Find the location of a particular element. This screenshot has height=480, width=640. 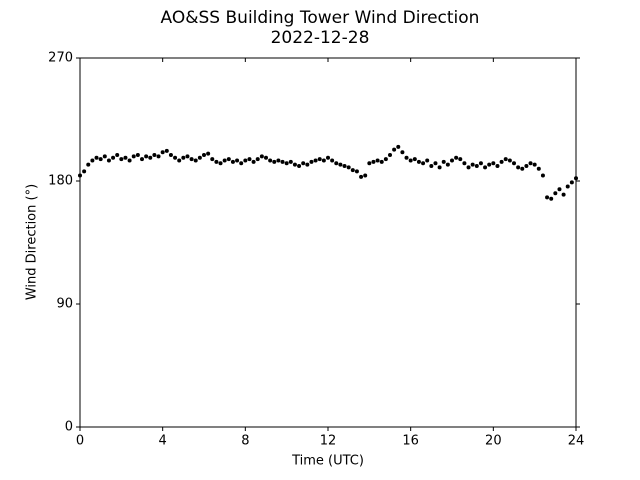

x-tick-label: 20 is located at coordinates (493, 441).